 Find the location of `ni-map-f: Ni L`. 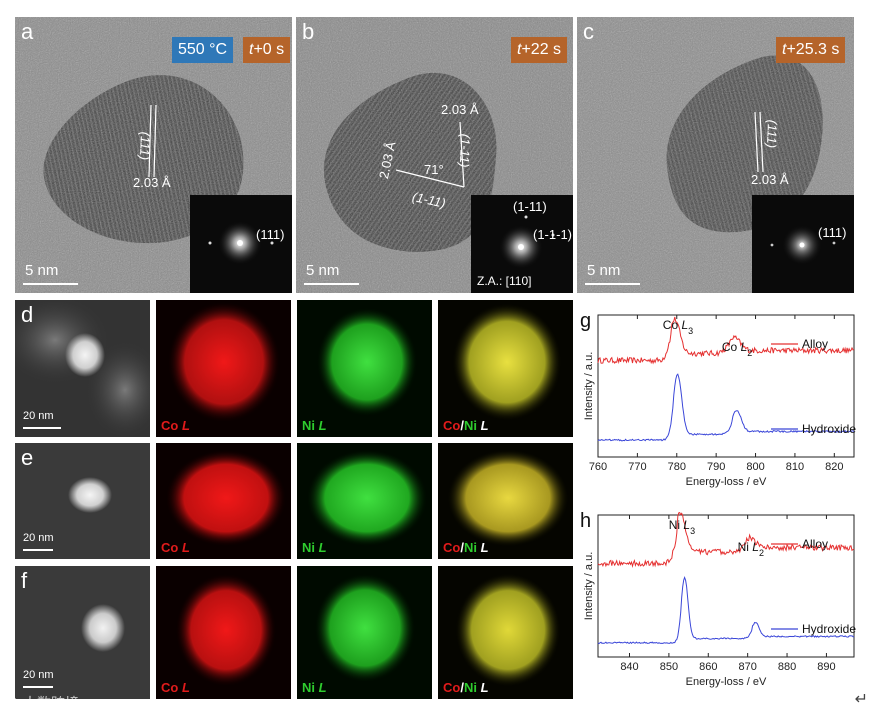

ni-map-f: Ni L is located at coordinates (364, 632).